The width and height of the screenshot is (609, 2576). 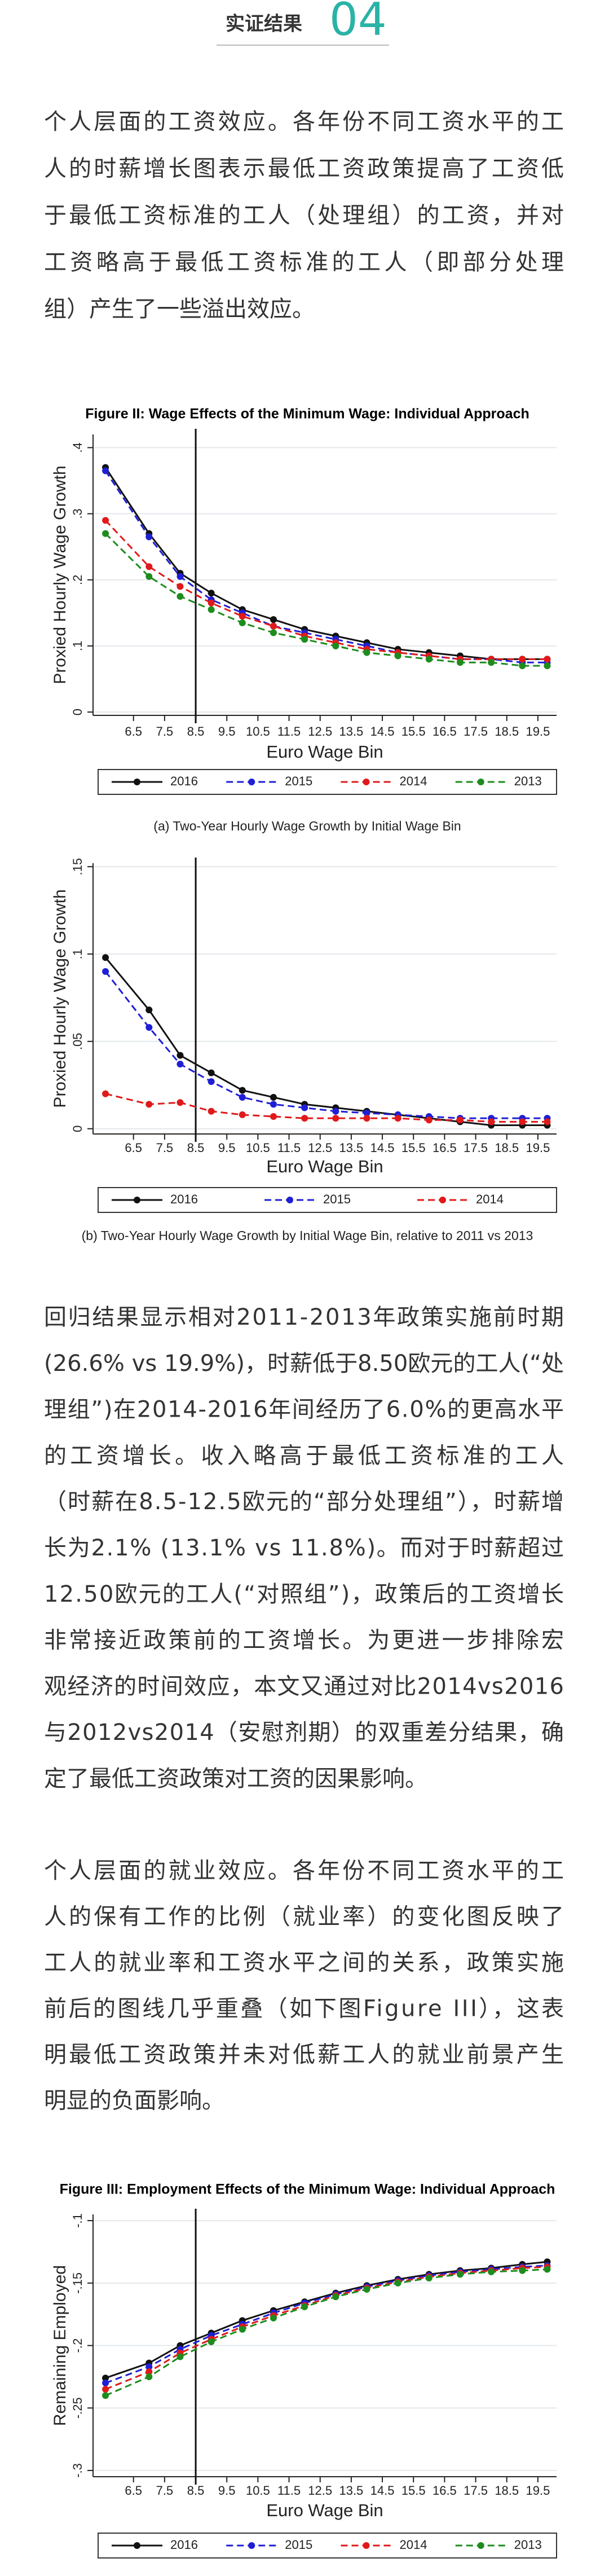 I want to click on x-tick-label: 13.5, so click(x=351, y=2490).